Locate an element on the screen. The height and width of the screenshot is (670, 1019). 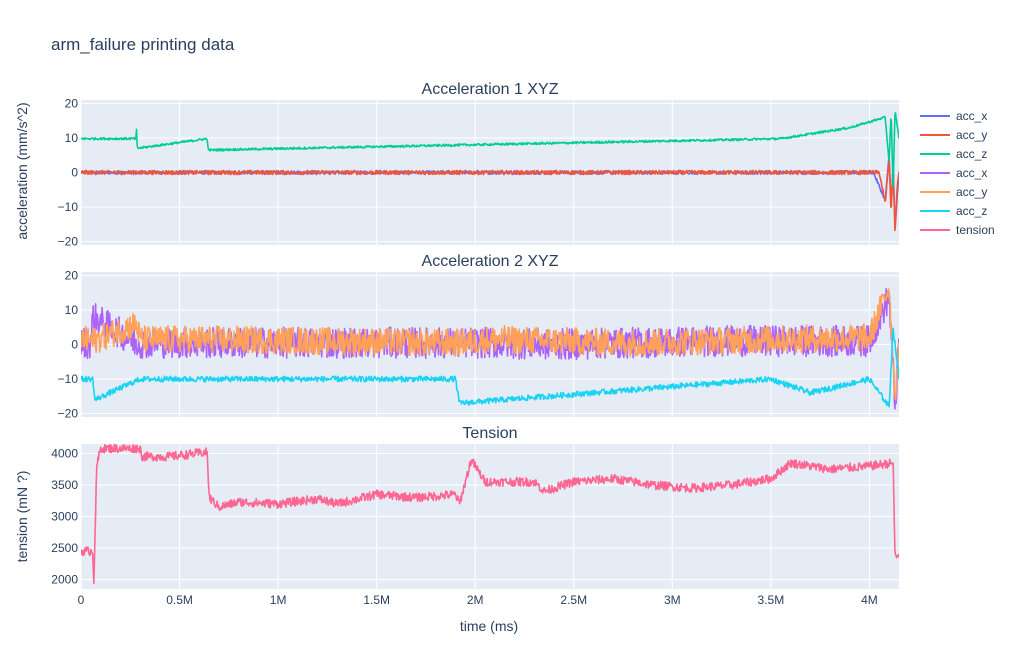
x-tick-label: 0.5M is located at coordinates (179, 600).